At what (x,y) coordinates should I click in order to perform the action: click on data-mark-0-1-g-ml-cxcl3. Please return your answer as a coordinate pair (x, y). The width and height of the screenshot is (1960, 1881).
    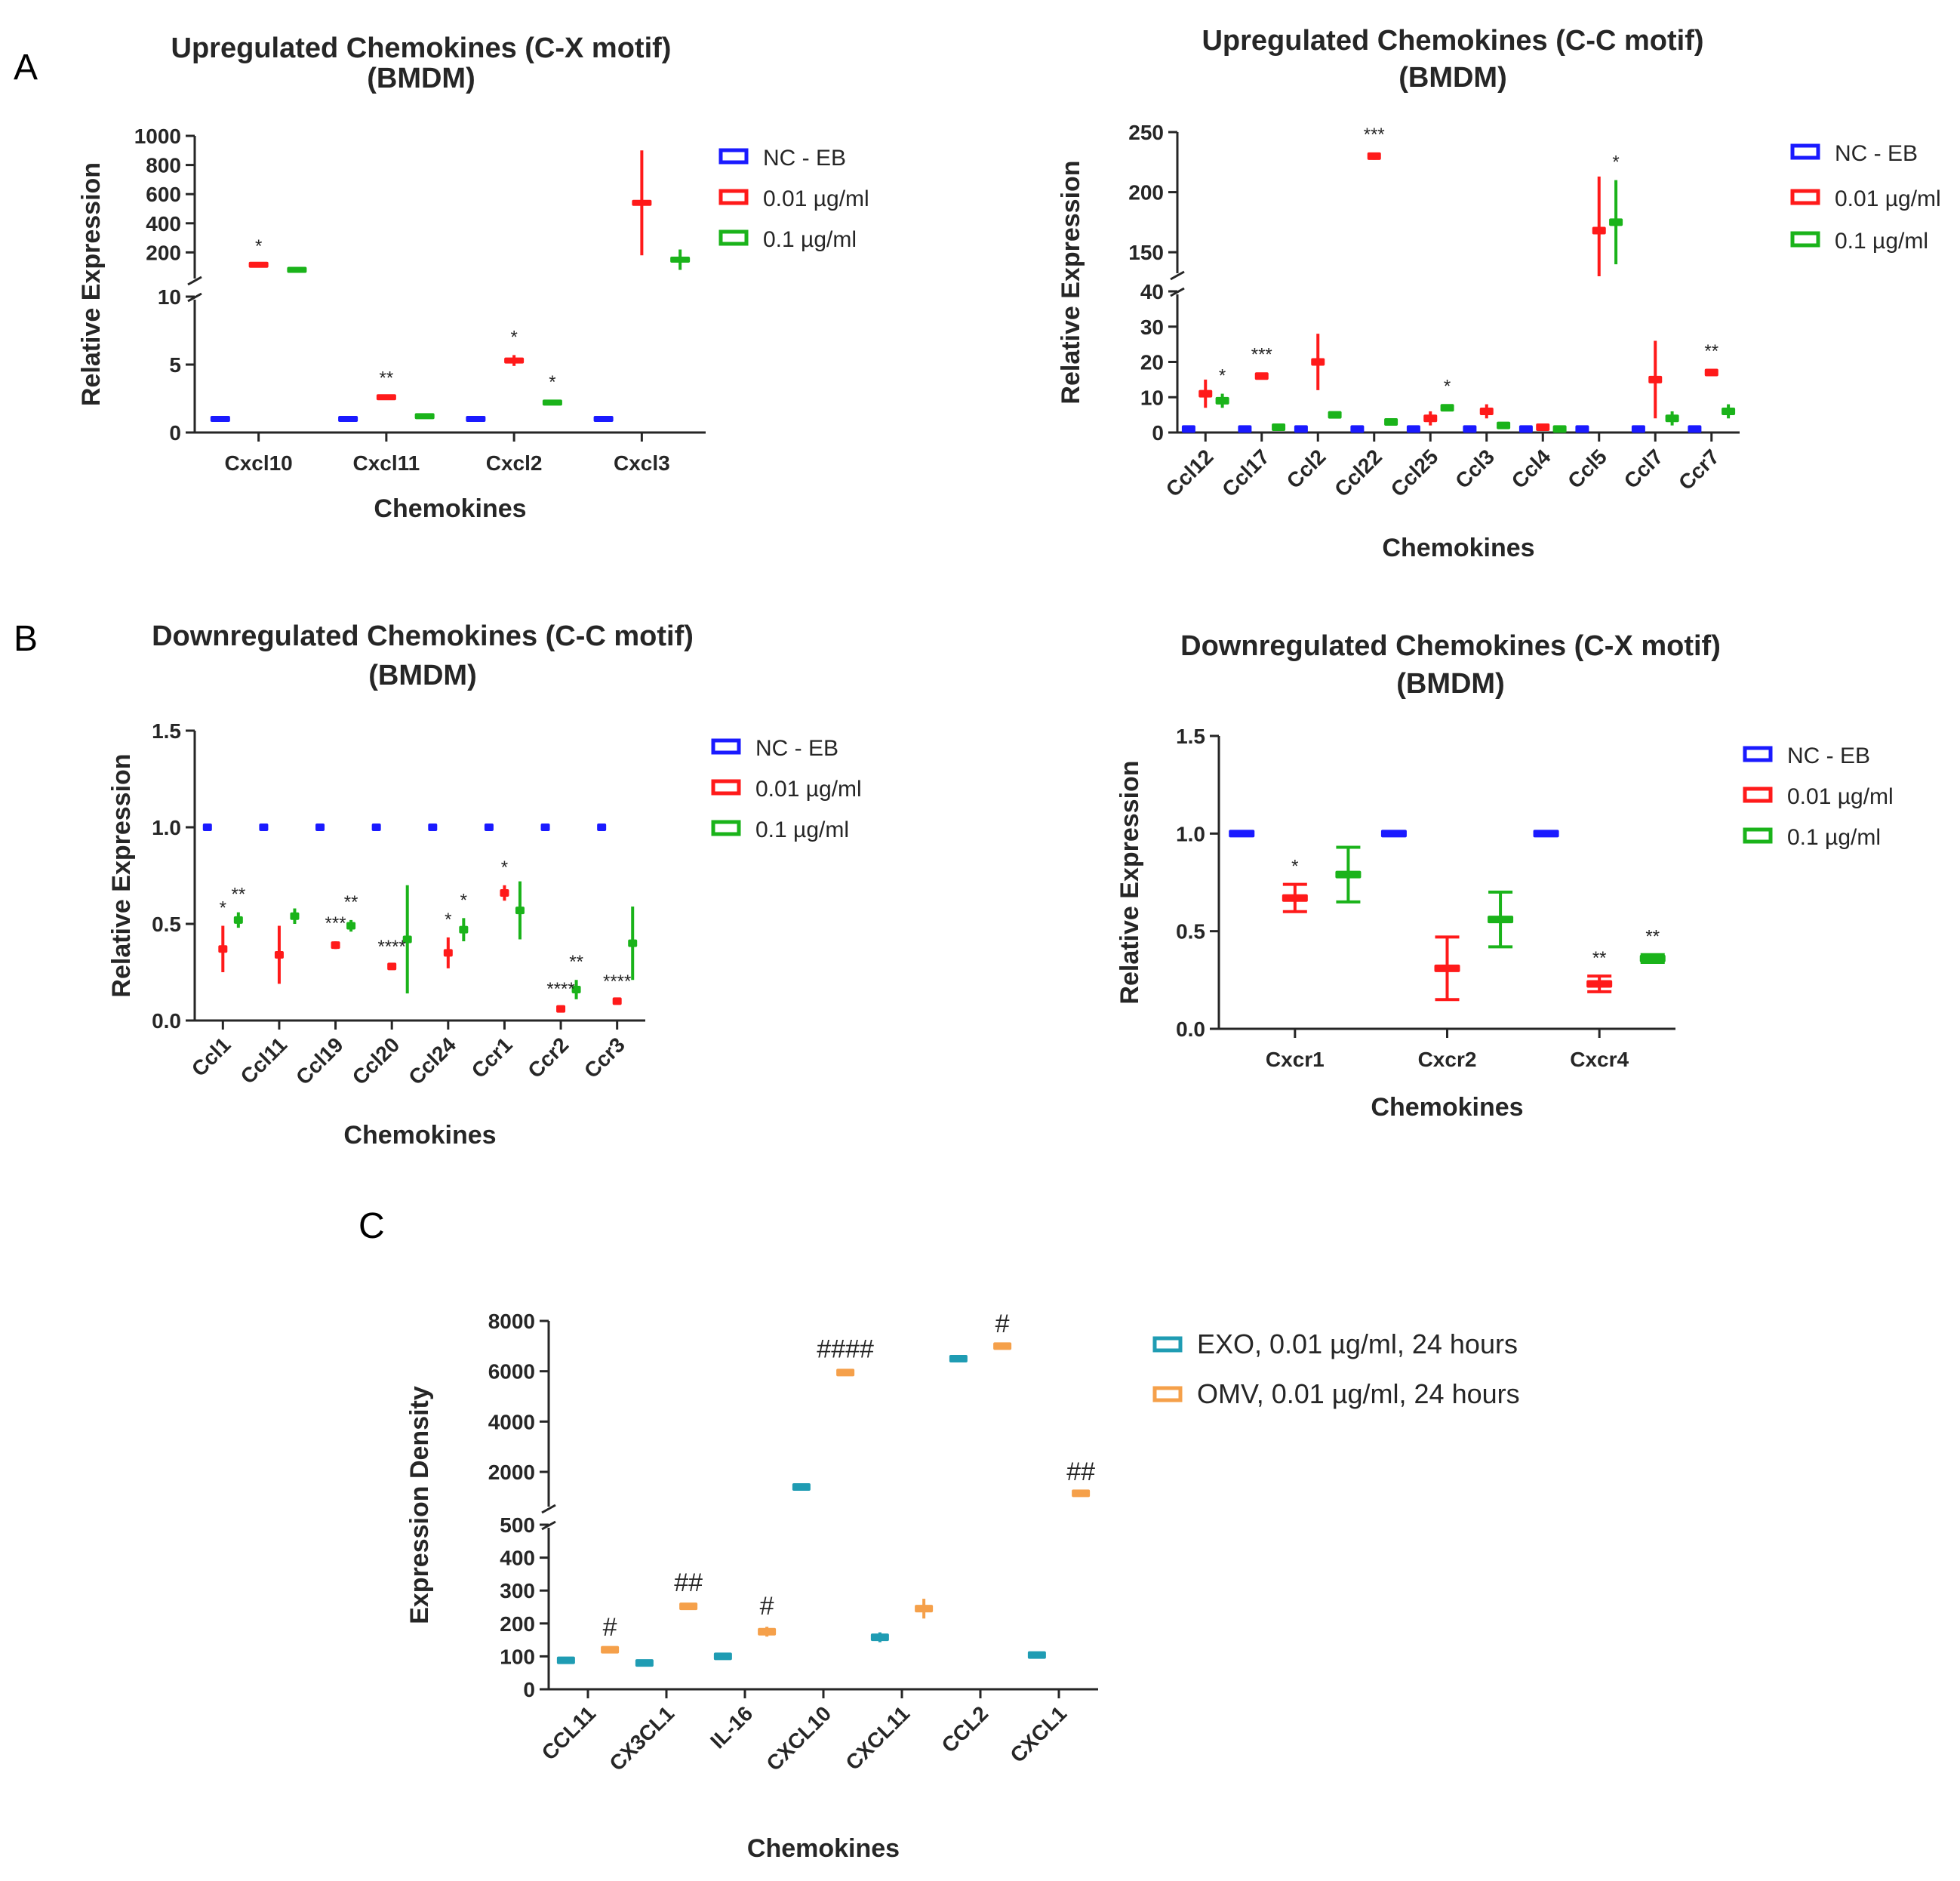
    Looking at the image, I should click on (681, 260).